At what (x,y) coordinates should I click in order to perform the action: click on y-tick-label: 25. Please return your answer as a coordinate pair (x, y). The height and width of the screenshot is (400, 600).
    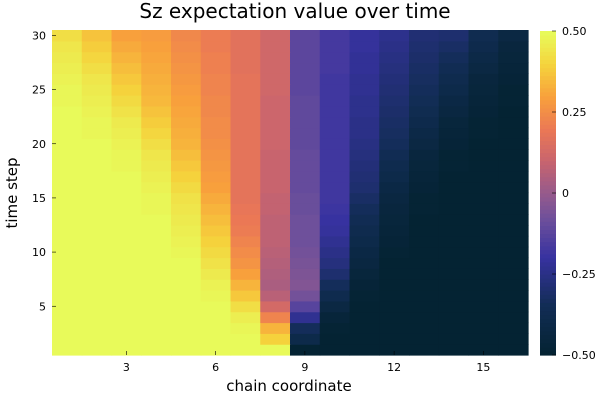
    Looking at the image, I should click on (39, 90).